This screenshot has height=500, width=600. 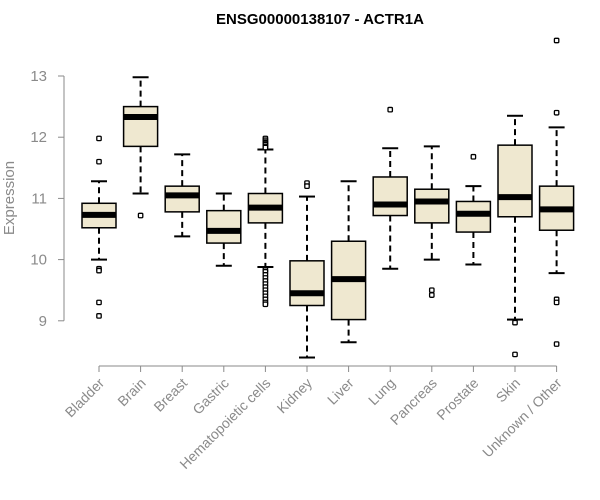 I want to click on x-tick-label: Lung, so click(x=381, y=391).